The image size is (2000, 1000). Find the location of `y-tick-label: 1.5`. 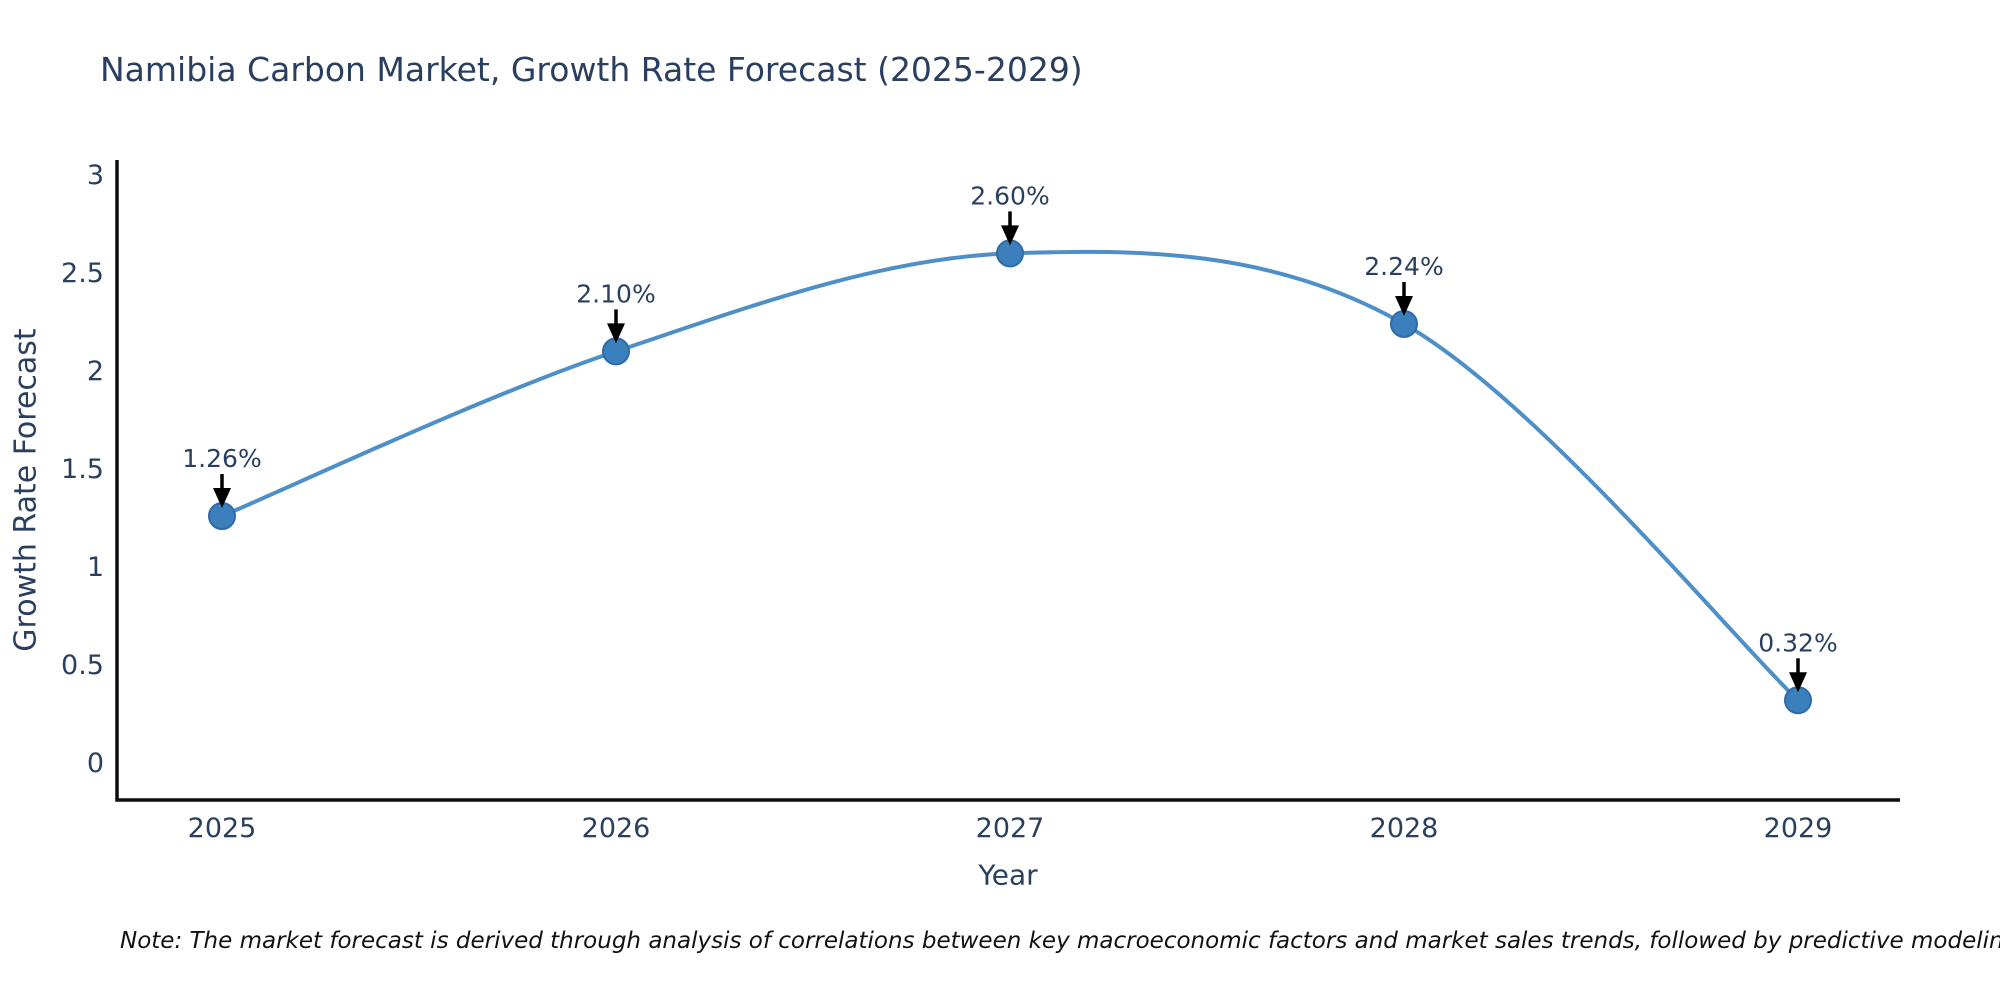

y-tick-label: 1.5 is located at coordinates (82, 469).